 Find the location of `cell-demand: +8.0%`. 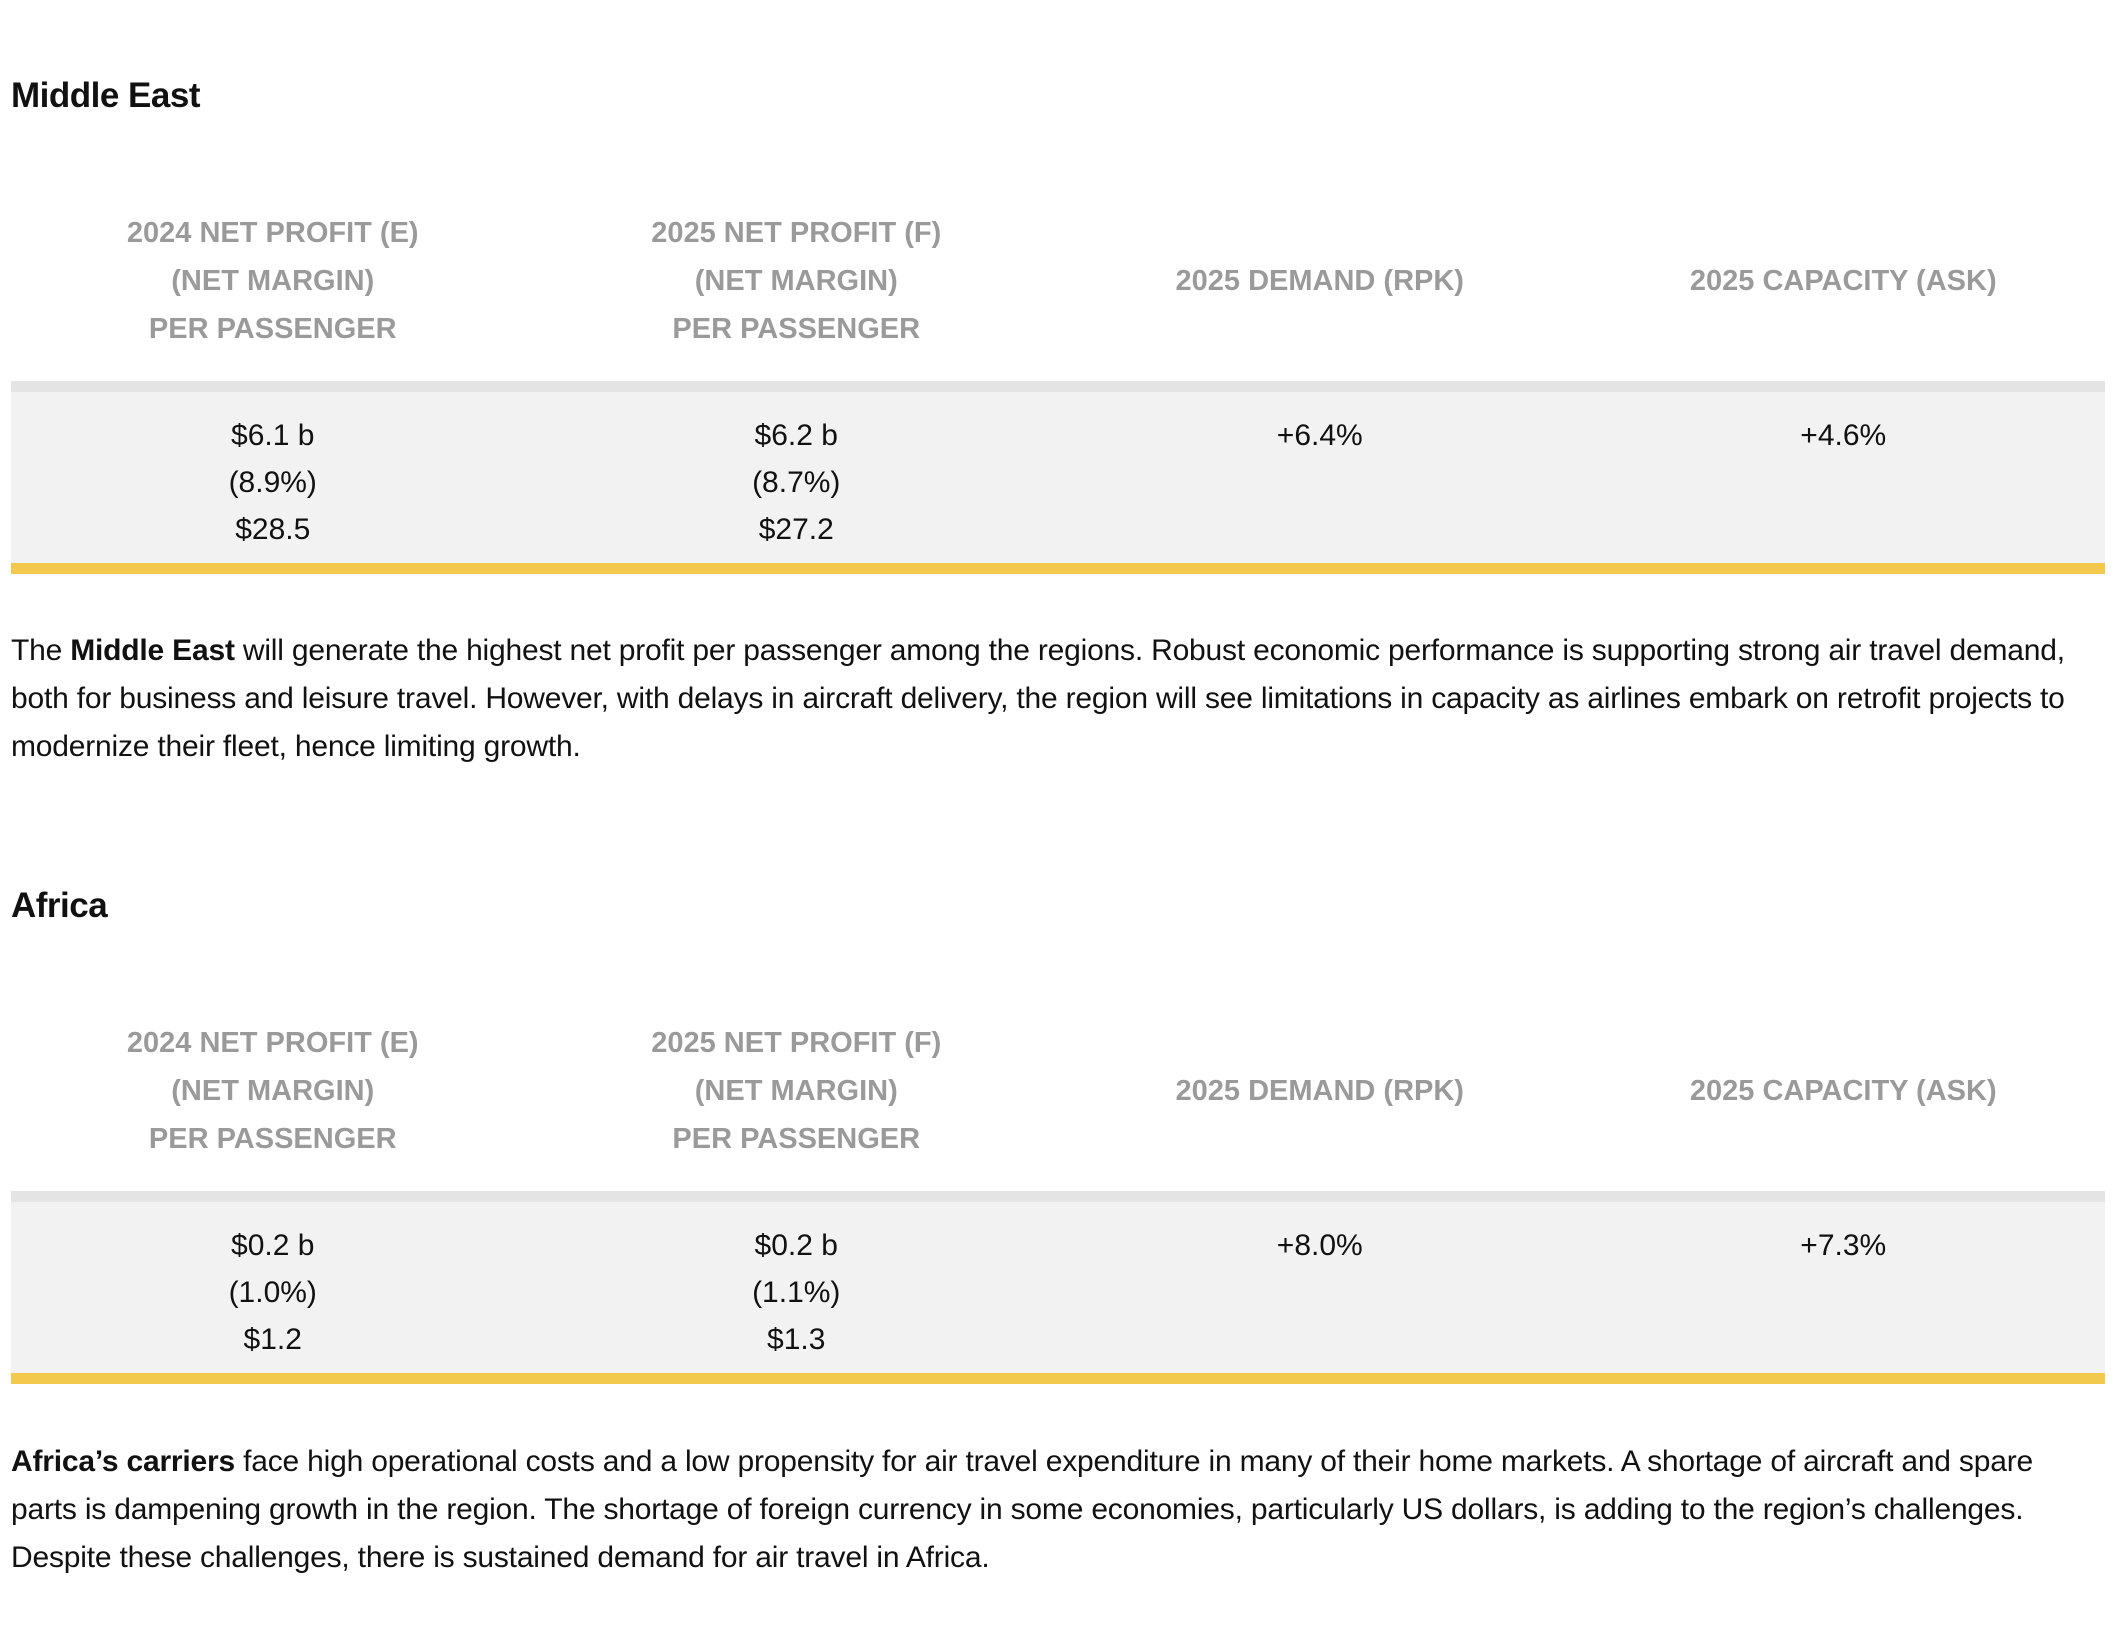

cell-demand: +8.0% is located at coordinates (1320, 1287).